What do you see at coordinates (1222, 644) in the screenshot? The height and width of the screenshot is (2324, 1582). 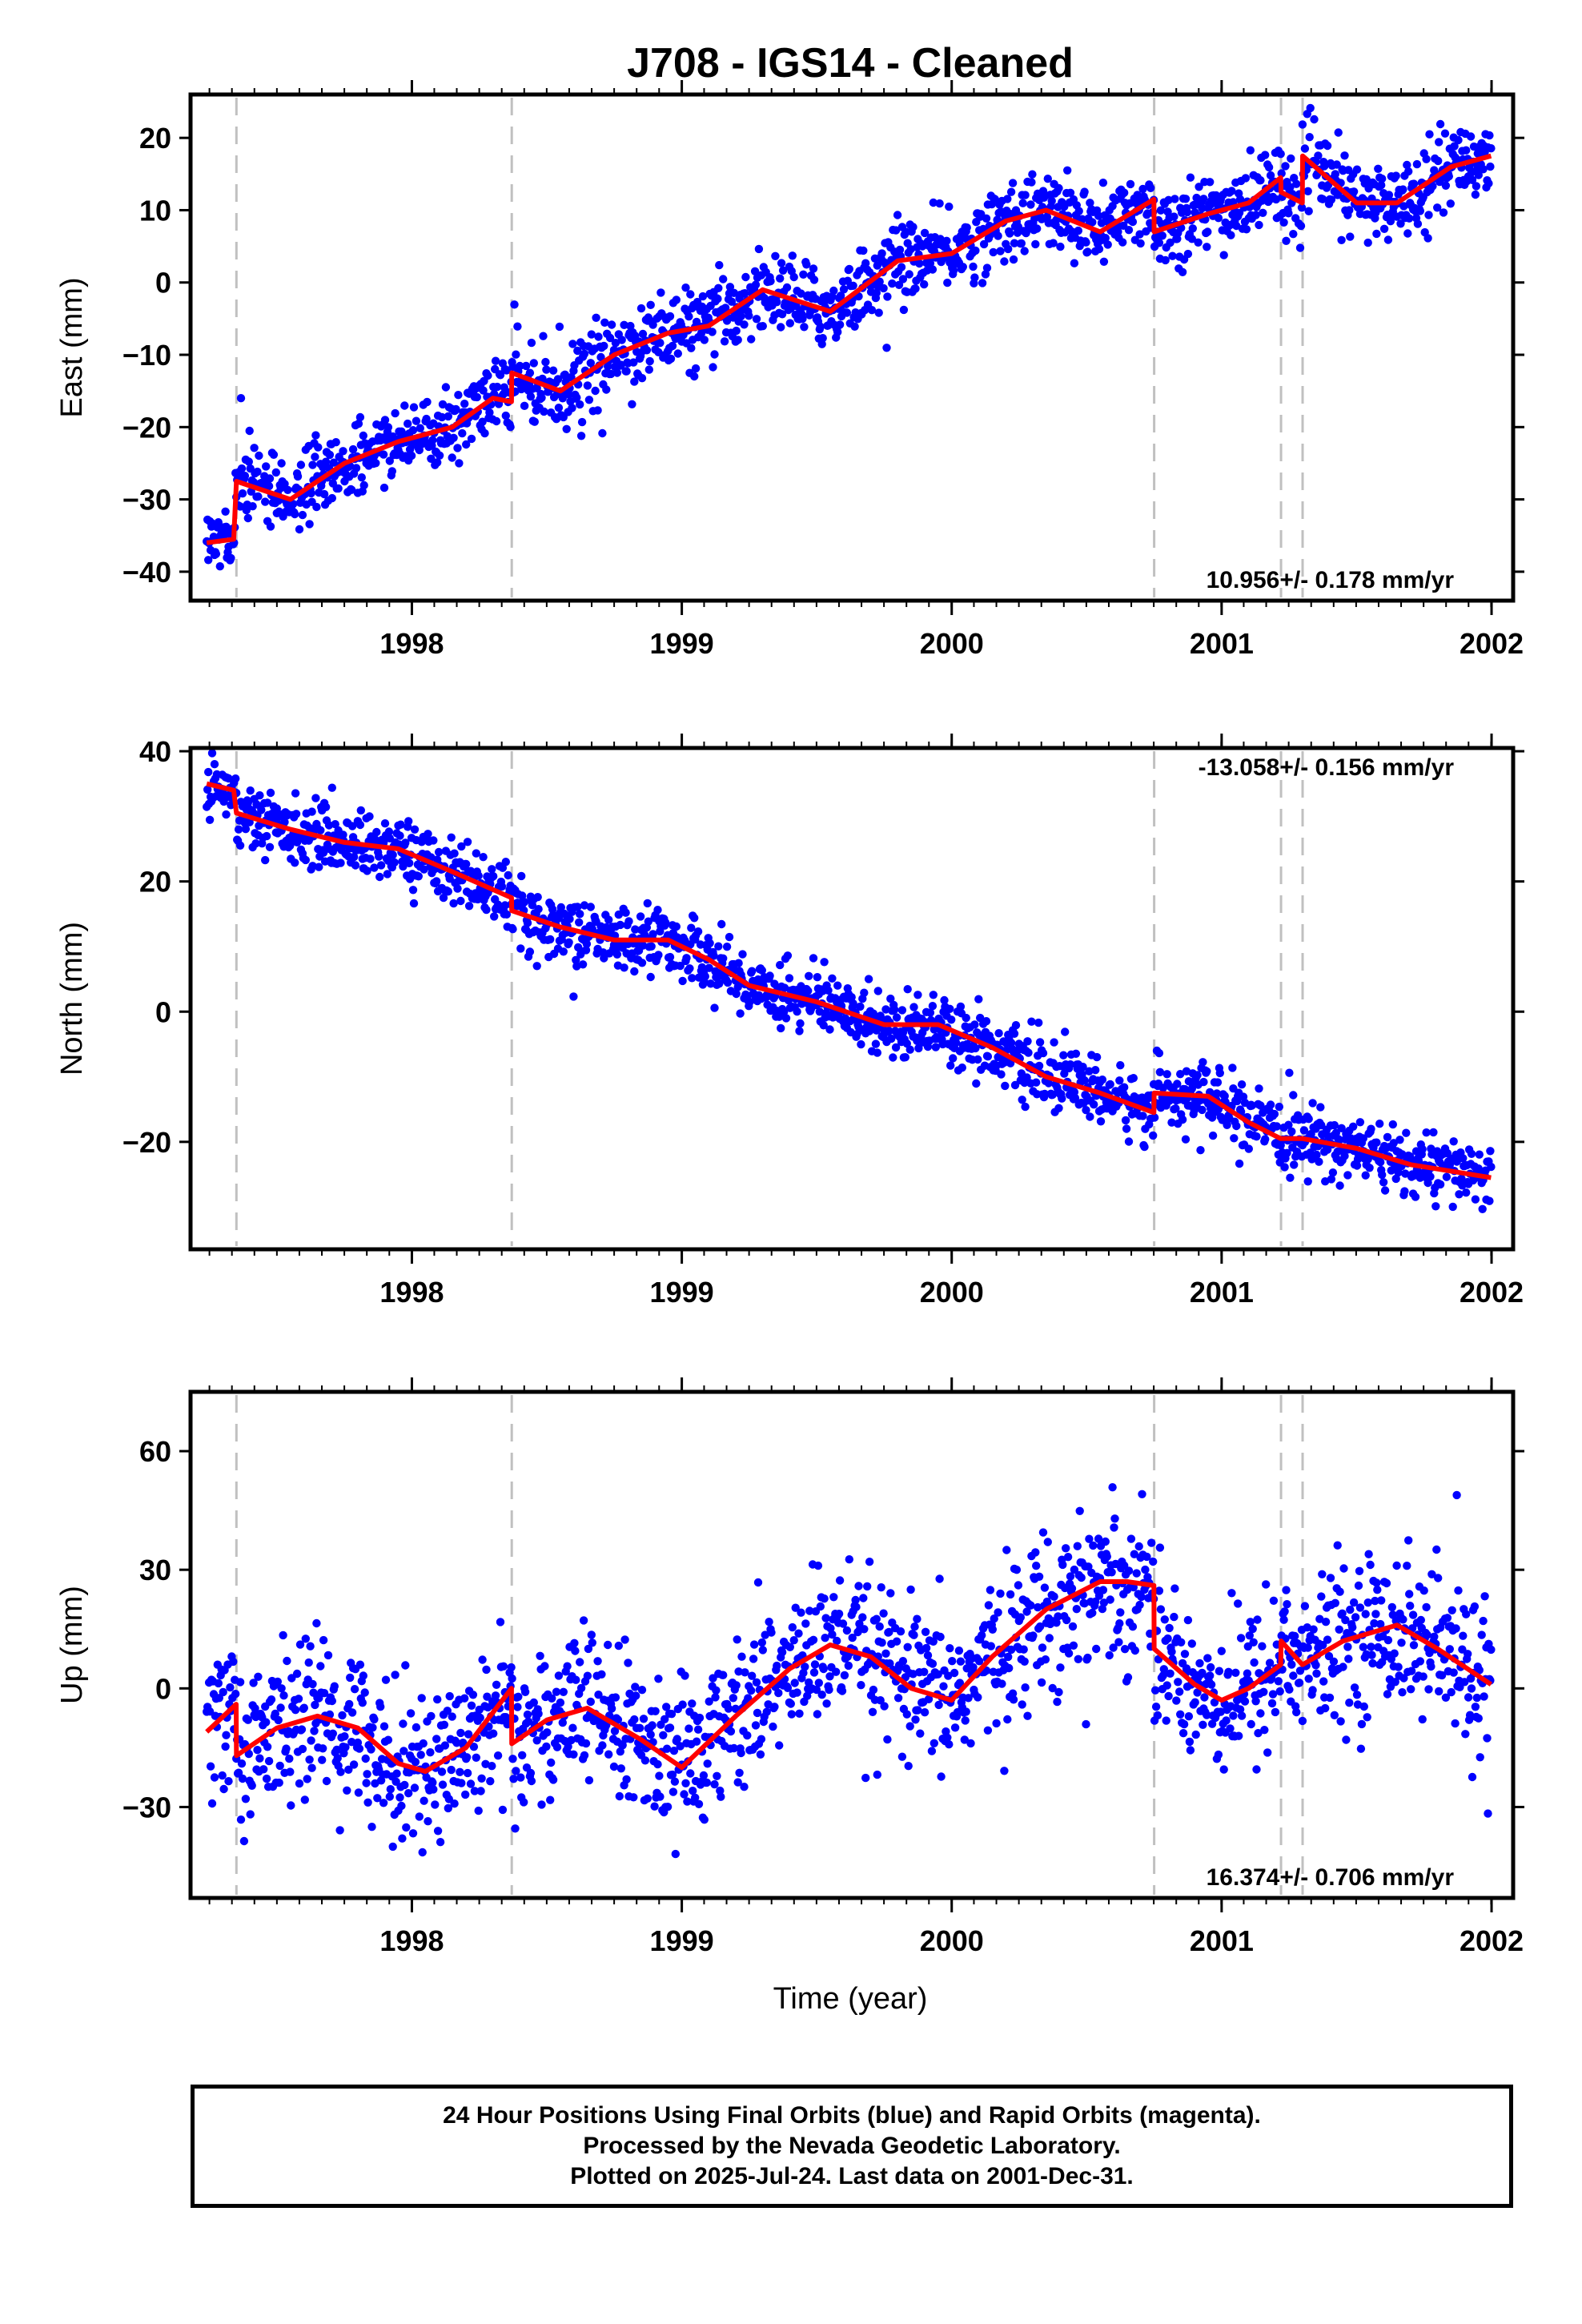 I see `x-tick-label-east: 2001` at bounding box center [1222, 644].